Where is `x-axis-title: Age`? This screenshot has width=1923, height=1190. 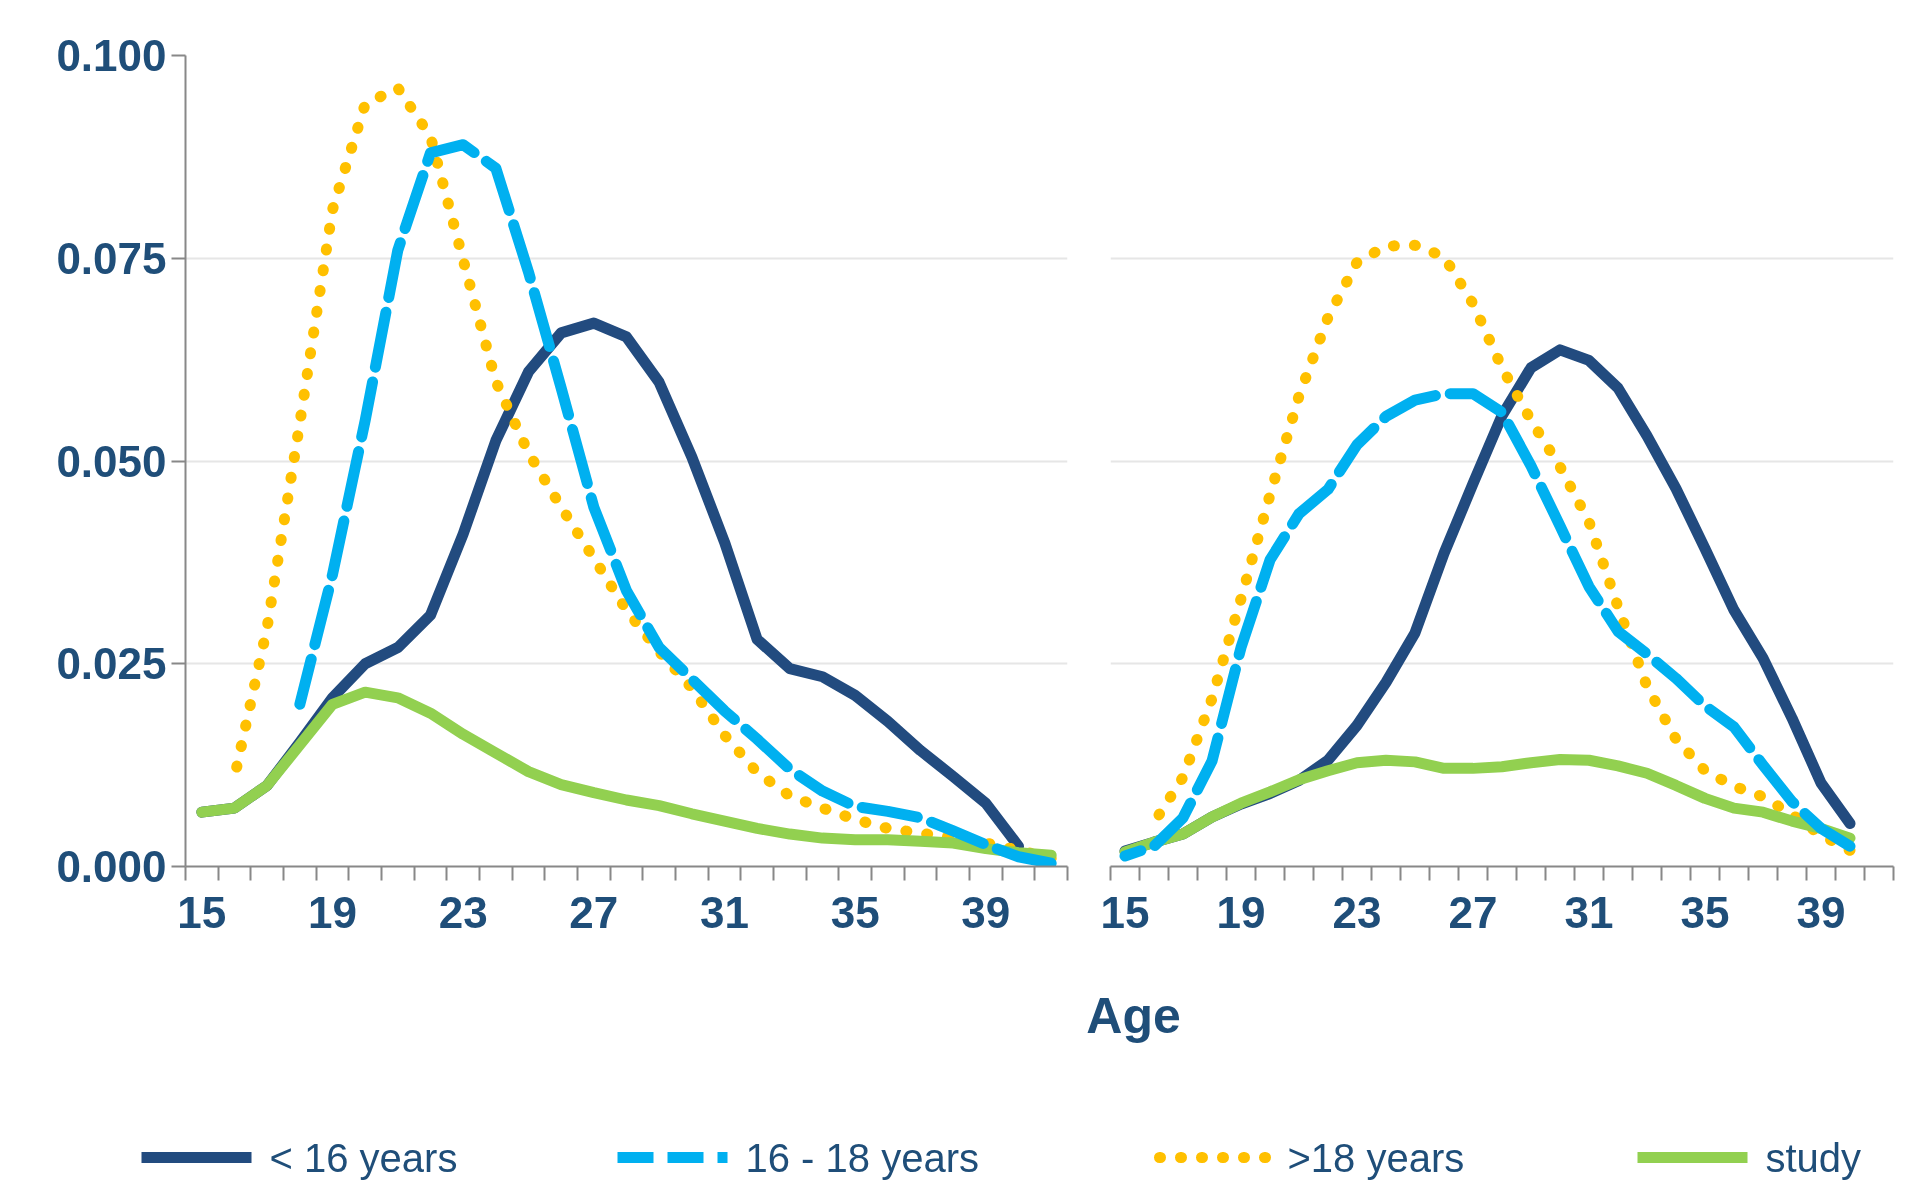
x-axis-title: Age is located at coordinates (1133, 1015).